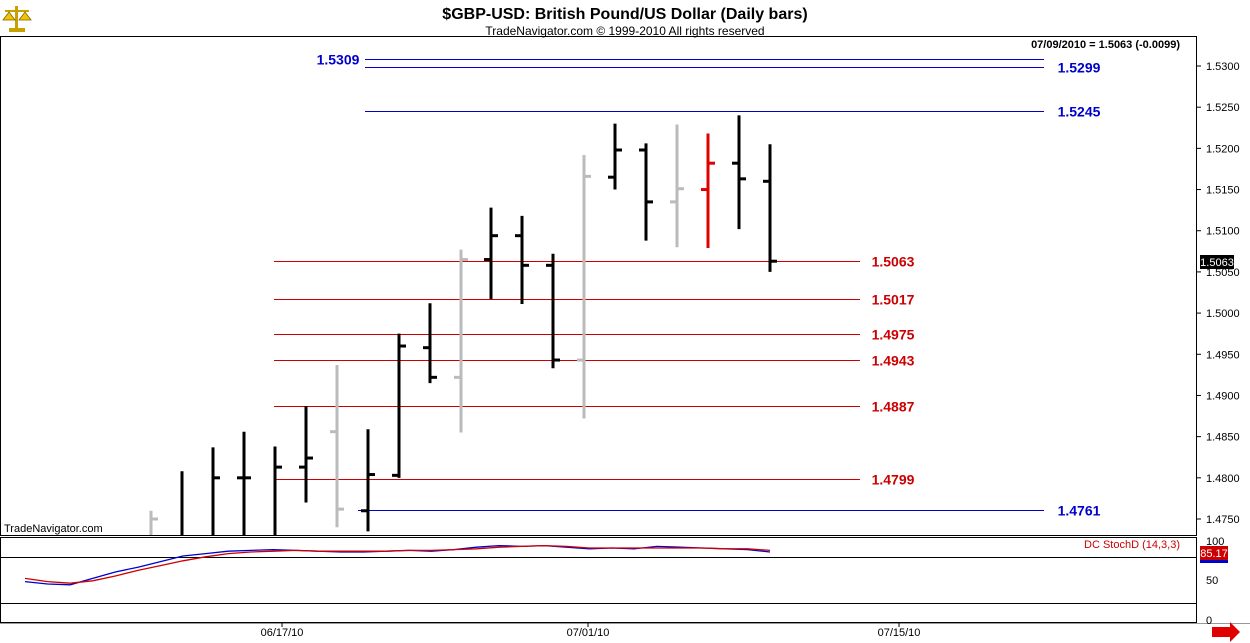 The height and width of the screenshot is (643, 1250). Describe the element at coordinates (1223, 479) in the screenshot. I see `price-tick-label: 1.4800` at that location.